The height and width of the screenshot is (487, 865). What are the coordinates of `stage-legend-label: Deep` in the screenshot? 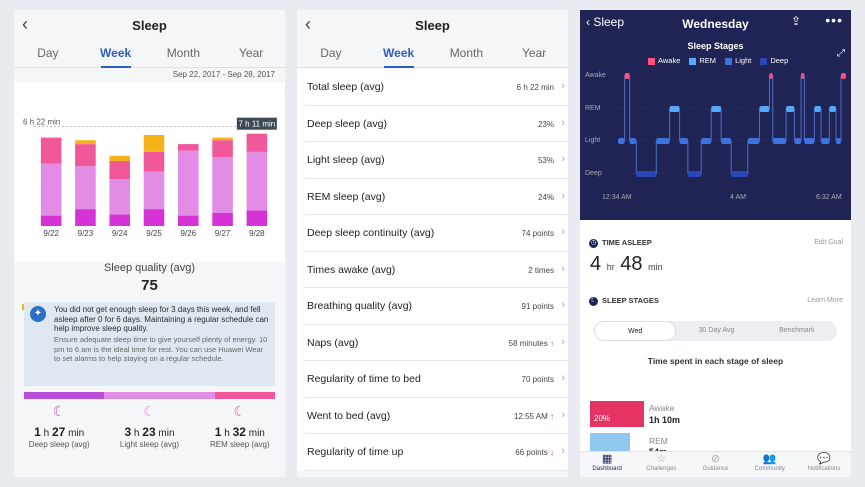 It's located at (779, 60).